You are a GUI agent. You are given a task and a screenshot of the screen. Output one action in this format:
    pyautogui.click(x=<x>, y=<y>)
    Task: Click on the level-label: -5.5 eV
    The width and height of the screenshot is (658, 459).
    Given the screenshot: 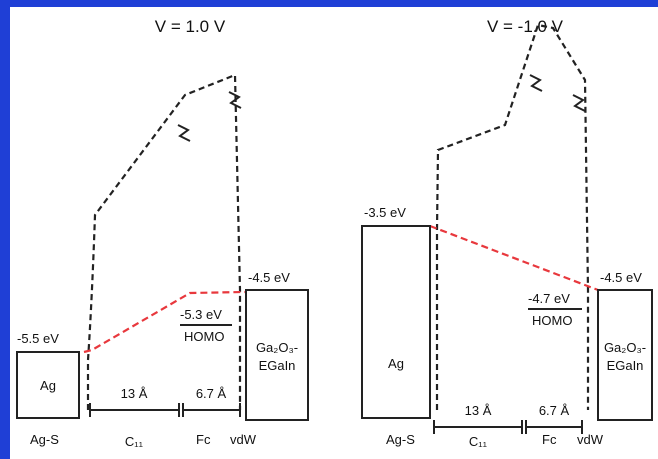 What is the action you would take?
    pyautogui.click(x=38, y=338)
    